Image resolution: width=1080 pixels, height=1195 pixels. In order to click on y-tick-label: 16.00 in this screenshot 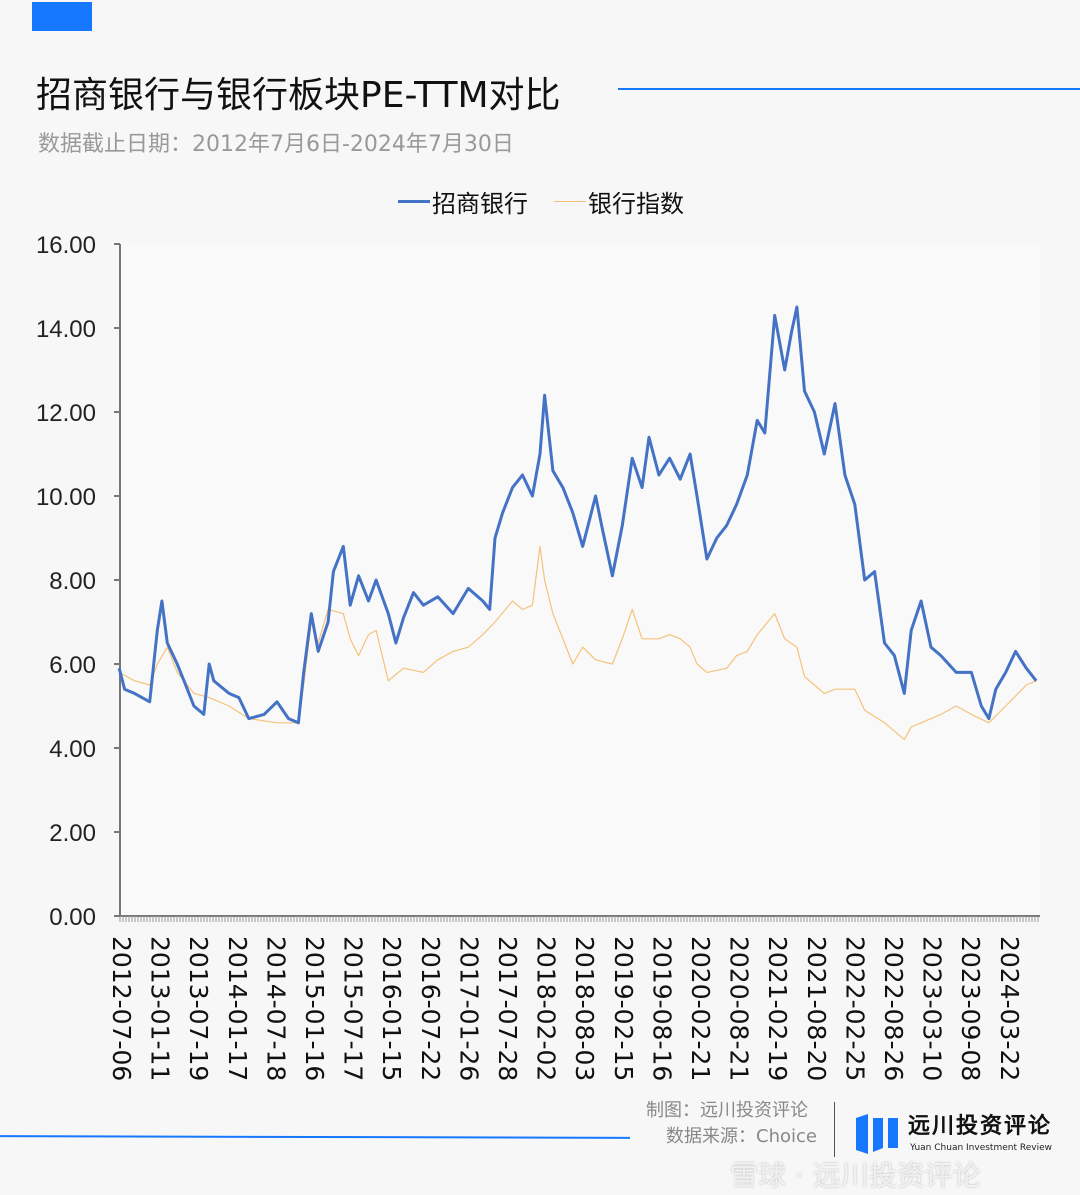, I will do `click(66, 245)`.